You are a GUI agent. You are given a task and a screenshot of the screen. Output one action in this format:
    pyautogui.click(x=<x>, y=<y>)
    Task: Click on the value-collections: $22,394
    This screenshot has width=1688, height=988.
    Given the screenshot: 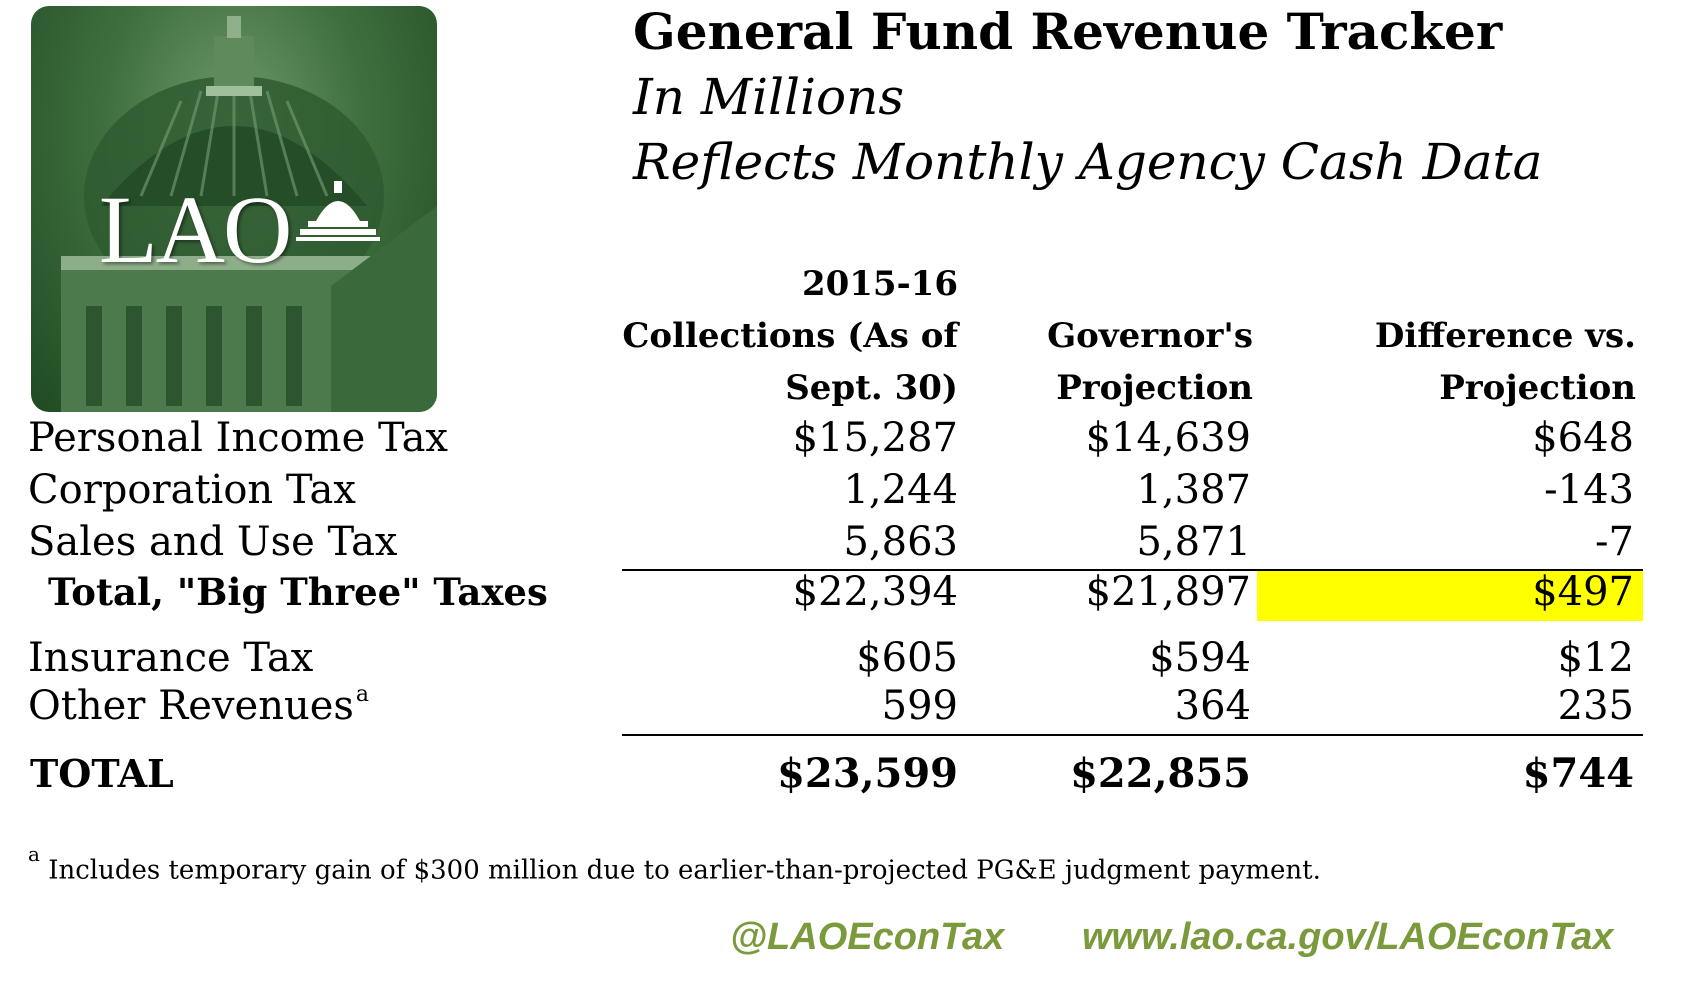 What is the action you would take?
    pyautogui.click(x=875, y=592)
    